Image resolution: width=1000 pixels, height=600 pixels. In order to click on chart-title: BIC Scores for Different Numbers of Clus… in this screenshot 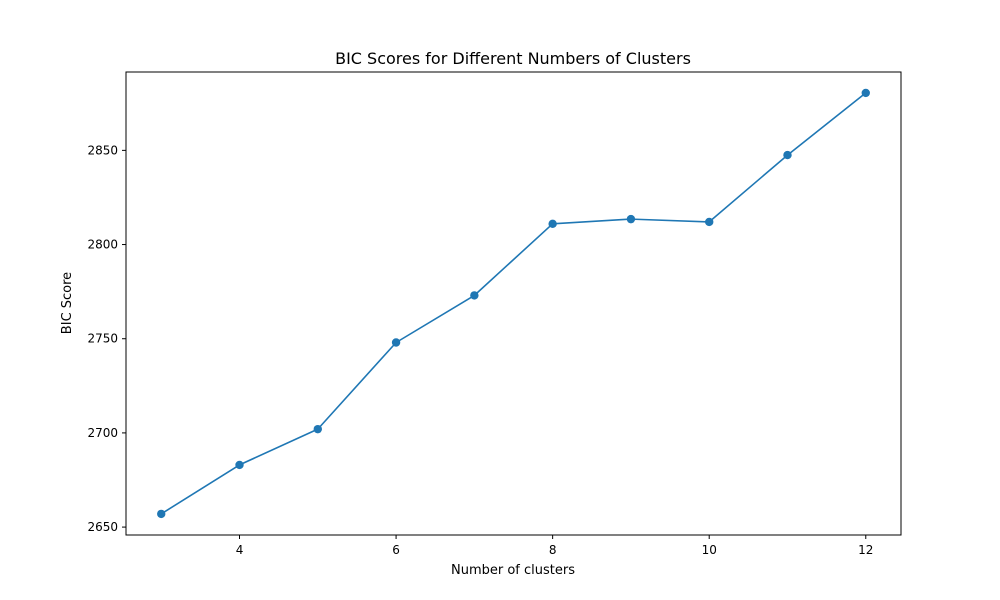, I will do `click(513, 58)`.